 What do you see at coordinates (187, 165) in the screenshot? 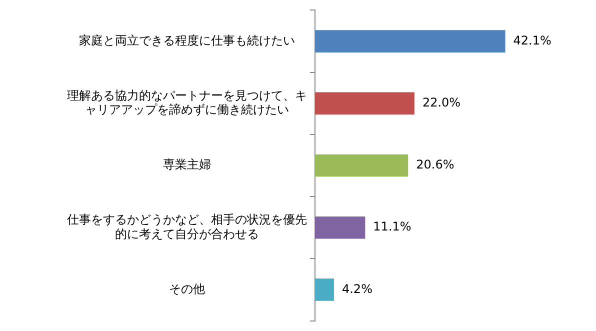
I see `y-tick-label: 専業主婦` at bounding box center [187, 165].